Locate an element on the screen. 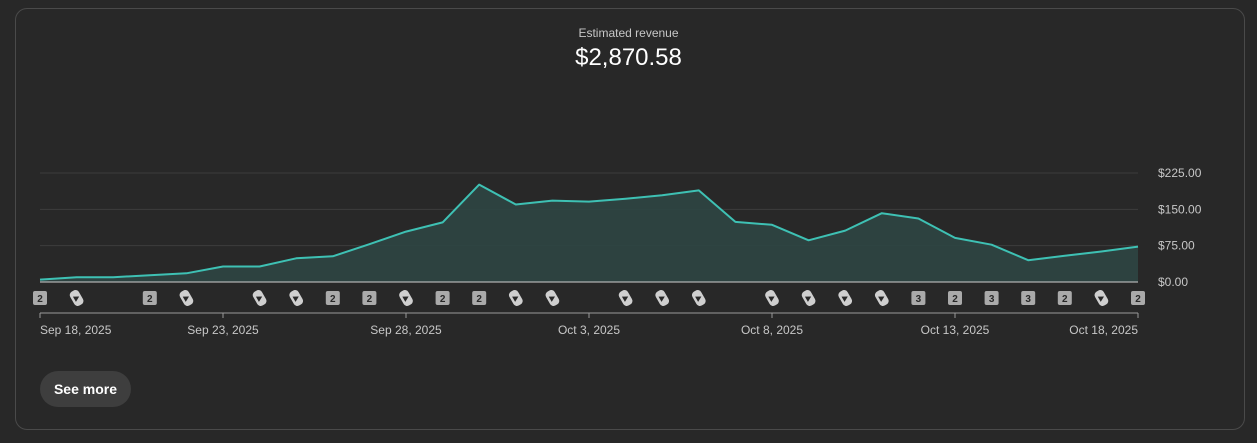 The image size is (1257, 443). y-tick-label: $0.00 is located at coordinates (1173, 282).